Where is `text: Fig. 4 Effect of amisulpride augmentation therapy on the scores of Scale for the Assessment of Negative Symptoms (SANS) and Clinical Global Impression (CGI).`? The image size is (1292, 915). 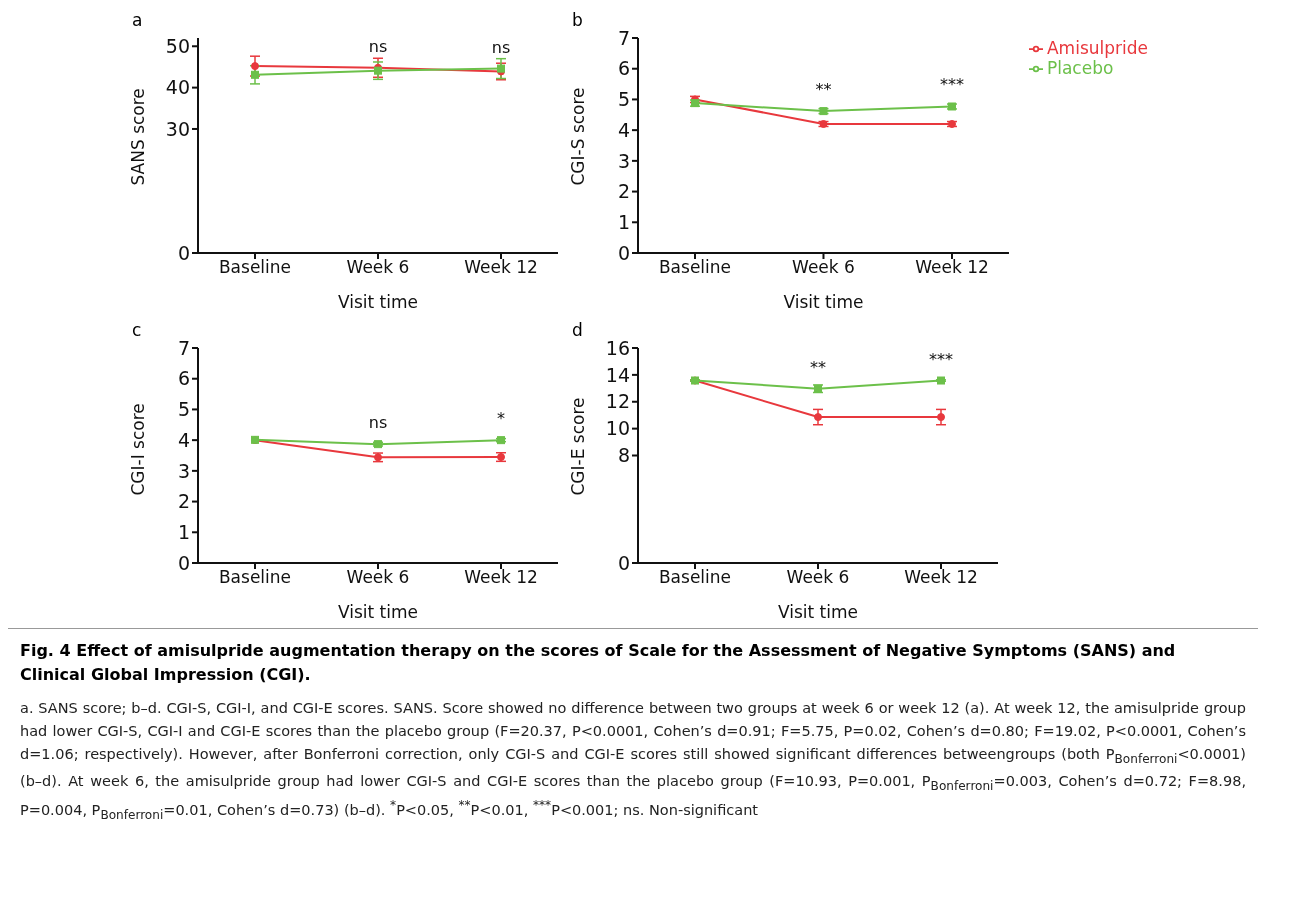 text: Fig. 4 Effect of amisulpride augmentation therapy on the scores of Scale for the Assessment of Negative Symptoms (SANS) and Clinical Global Impression (CGI). is located at coordinates (598, 663).